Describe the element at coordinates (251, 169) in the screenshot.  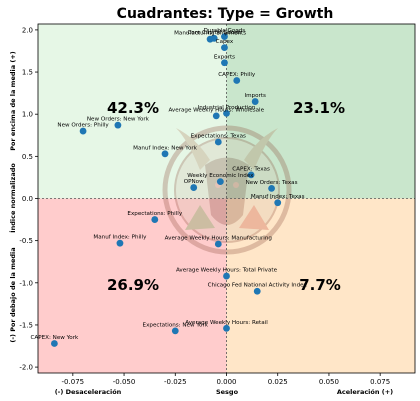
I see `point-label: CAPEX: Texas` at that location.